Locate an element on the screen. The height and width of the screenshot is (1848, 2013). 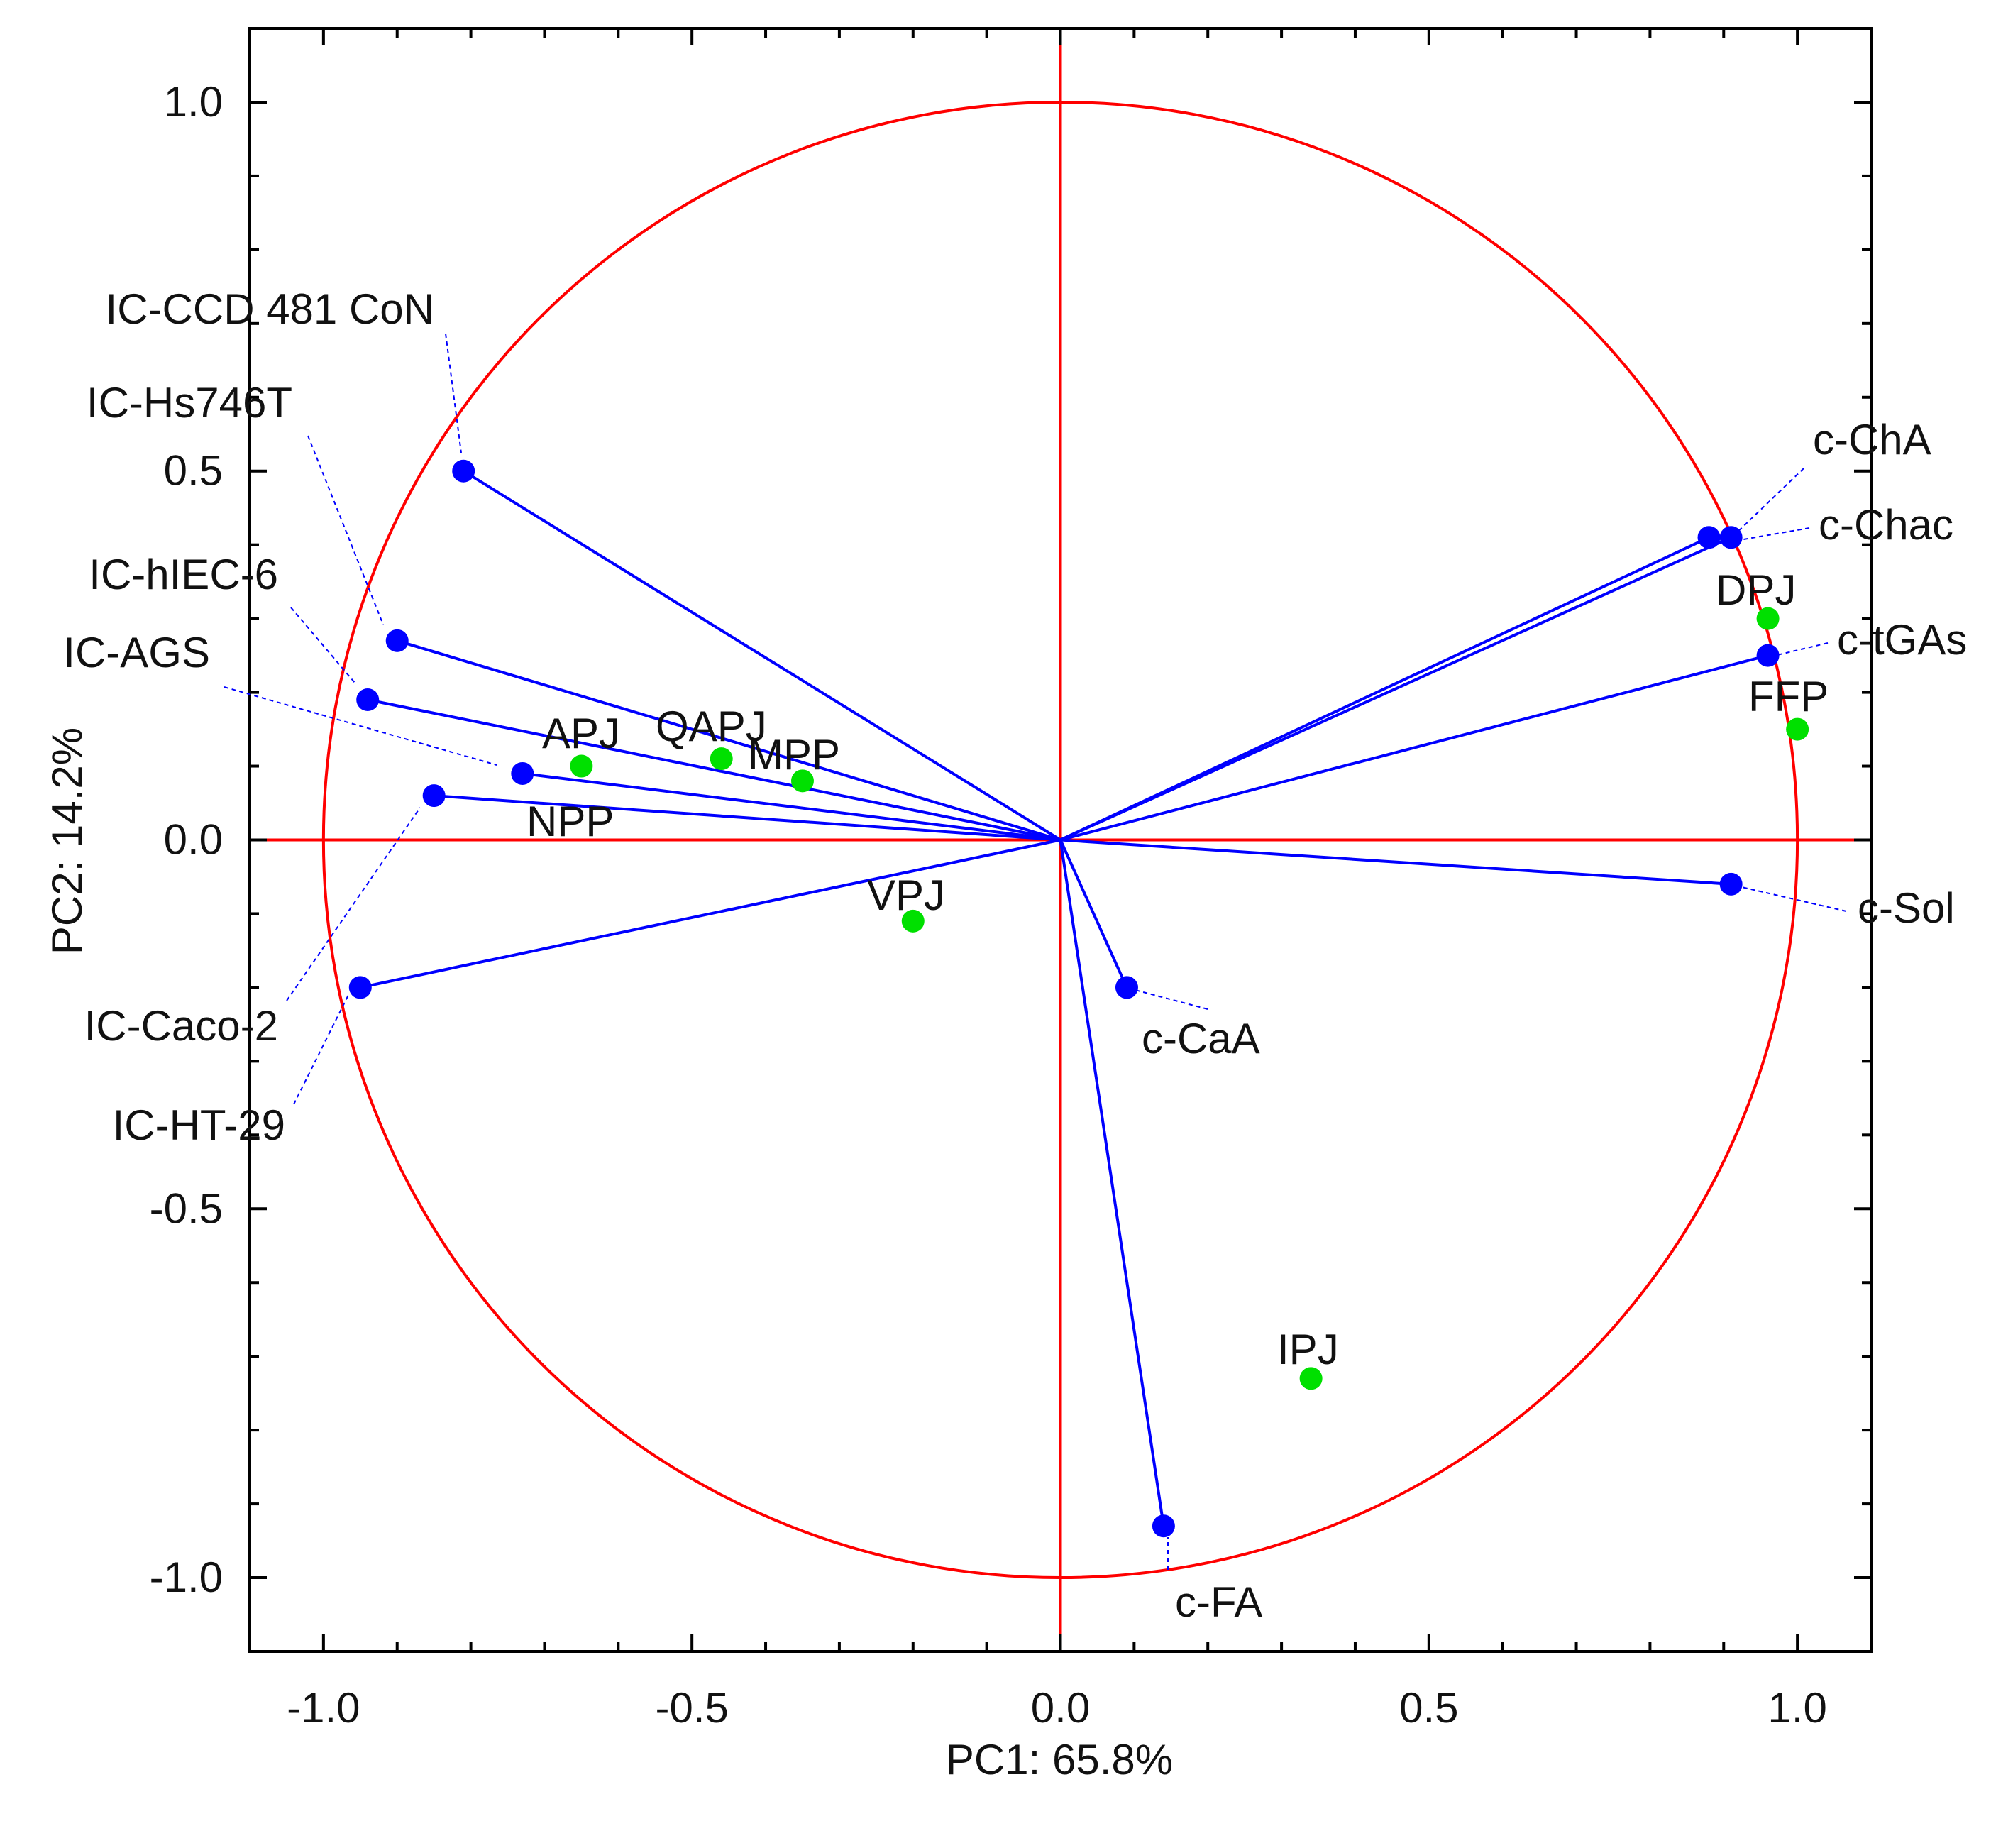
point-label-c-fa: c-FA is located at coordinates (1218, 1602).